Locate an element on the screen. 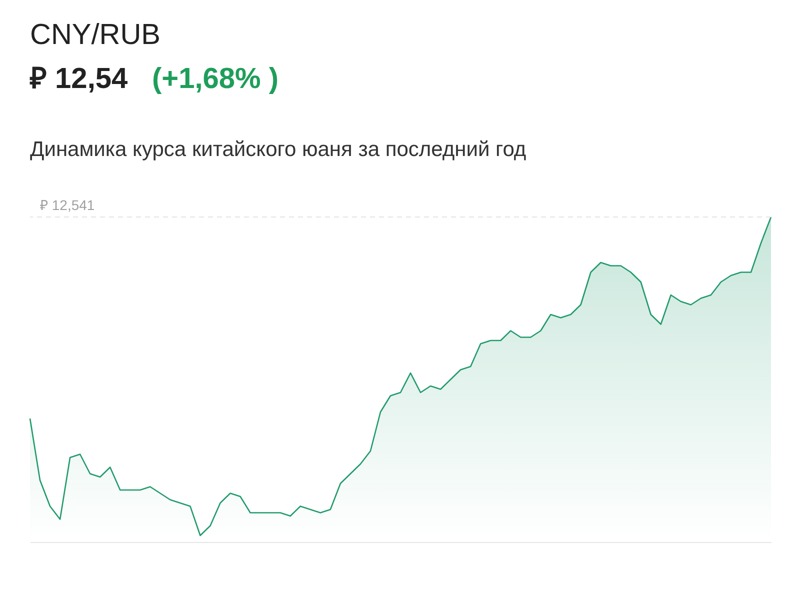  chart-title: CNY/RUB is located at coordinates (95, 35).